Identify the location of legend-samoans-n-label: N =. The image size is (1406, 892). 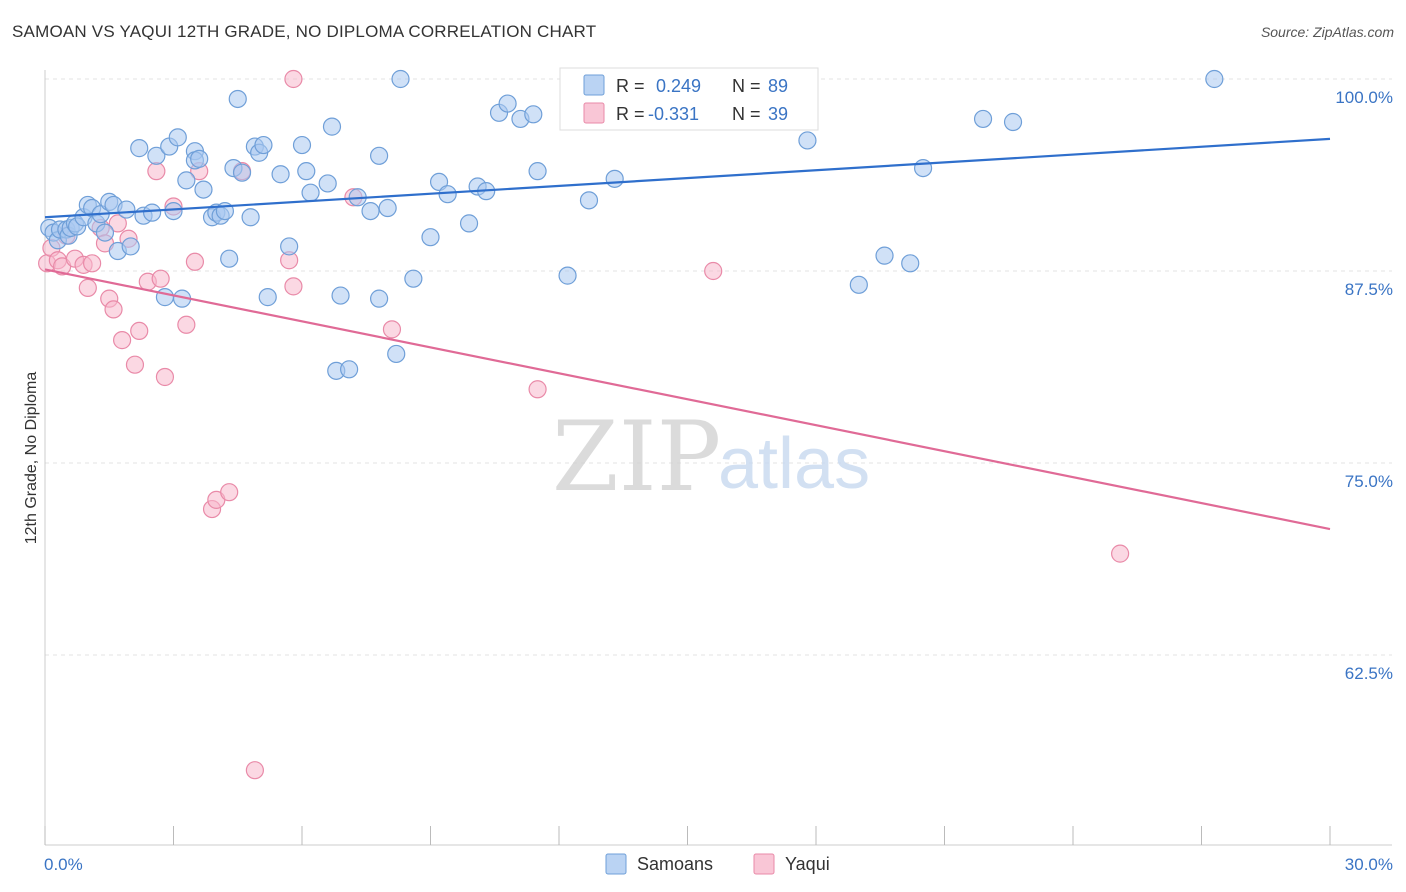
(746, 86).